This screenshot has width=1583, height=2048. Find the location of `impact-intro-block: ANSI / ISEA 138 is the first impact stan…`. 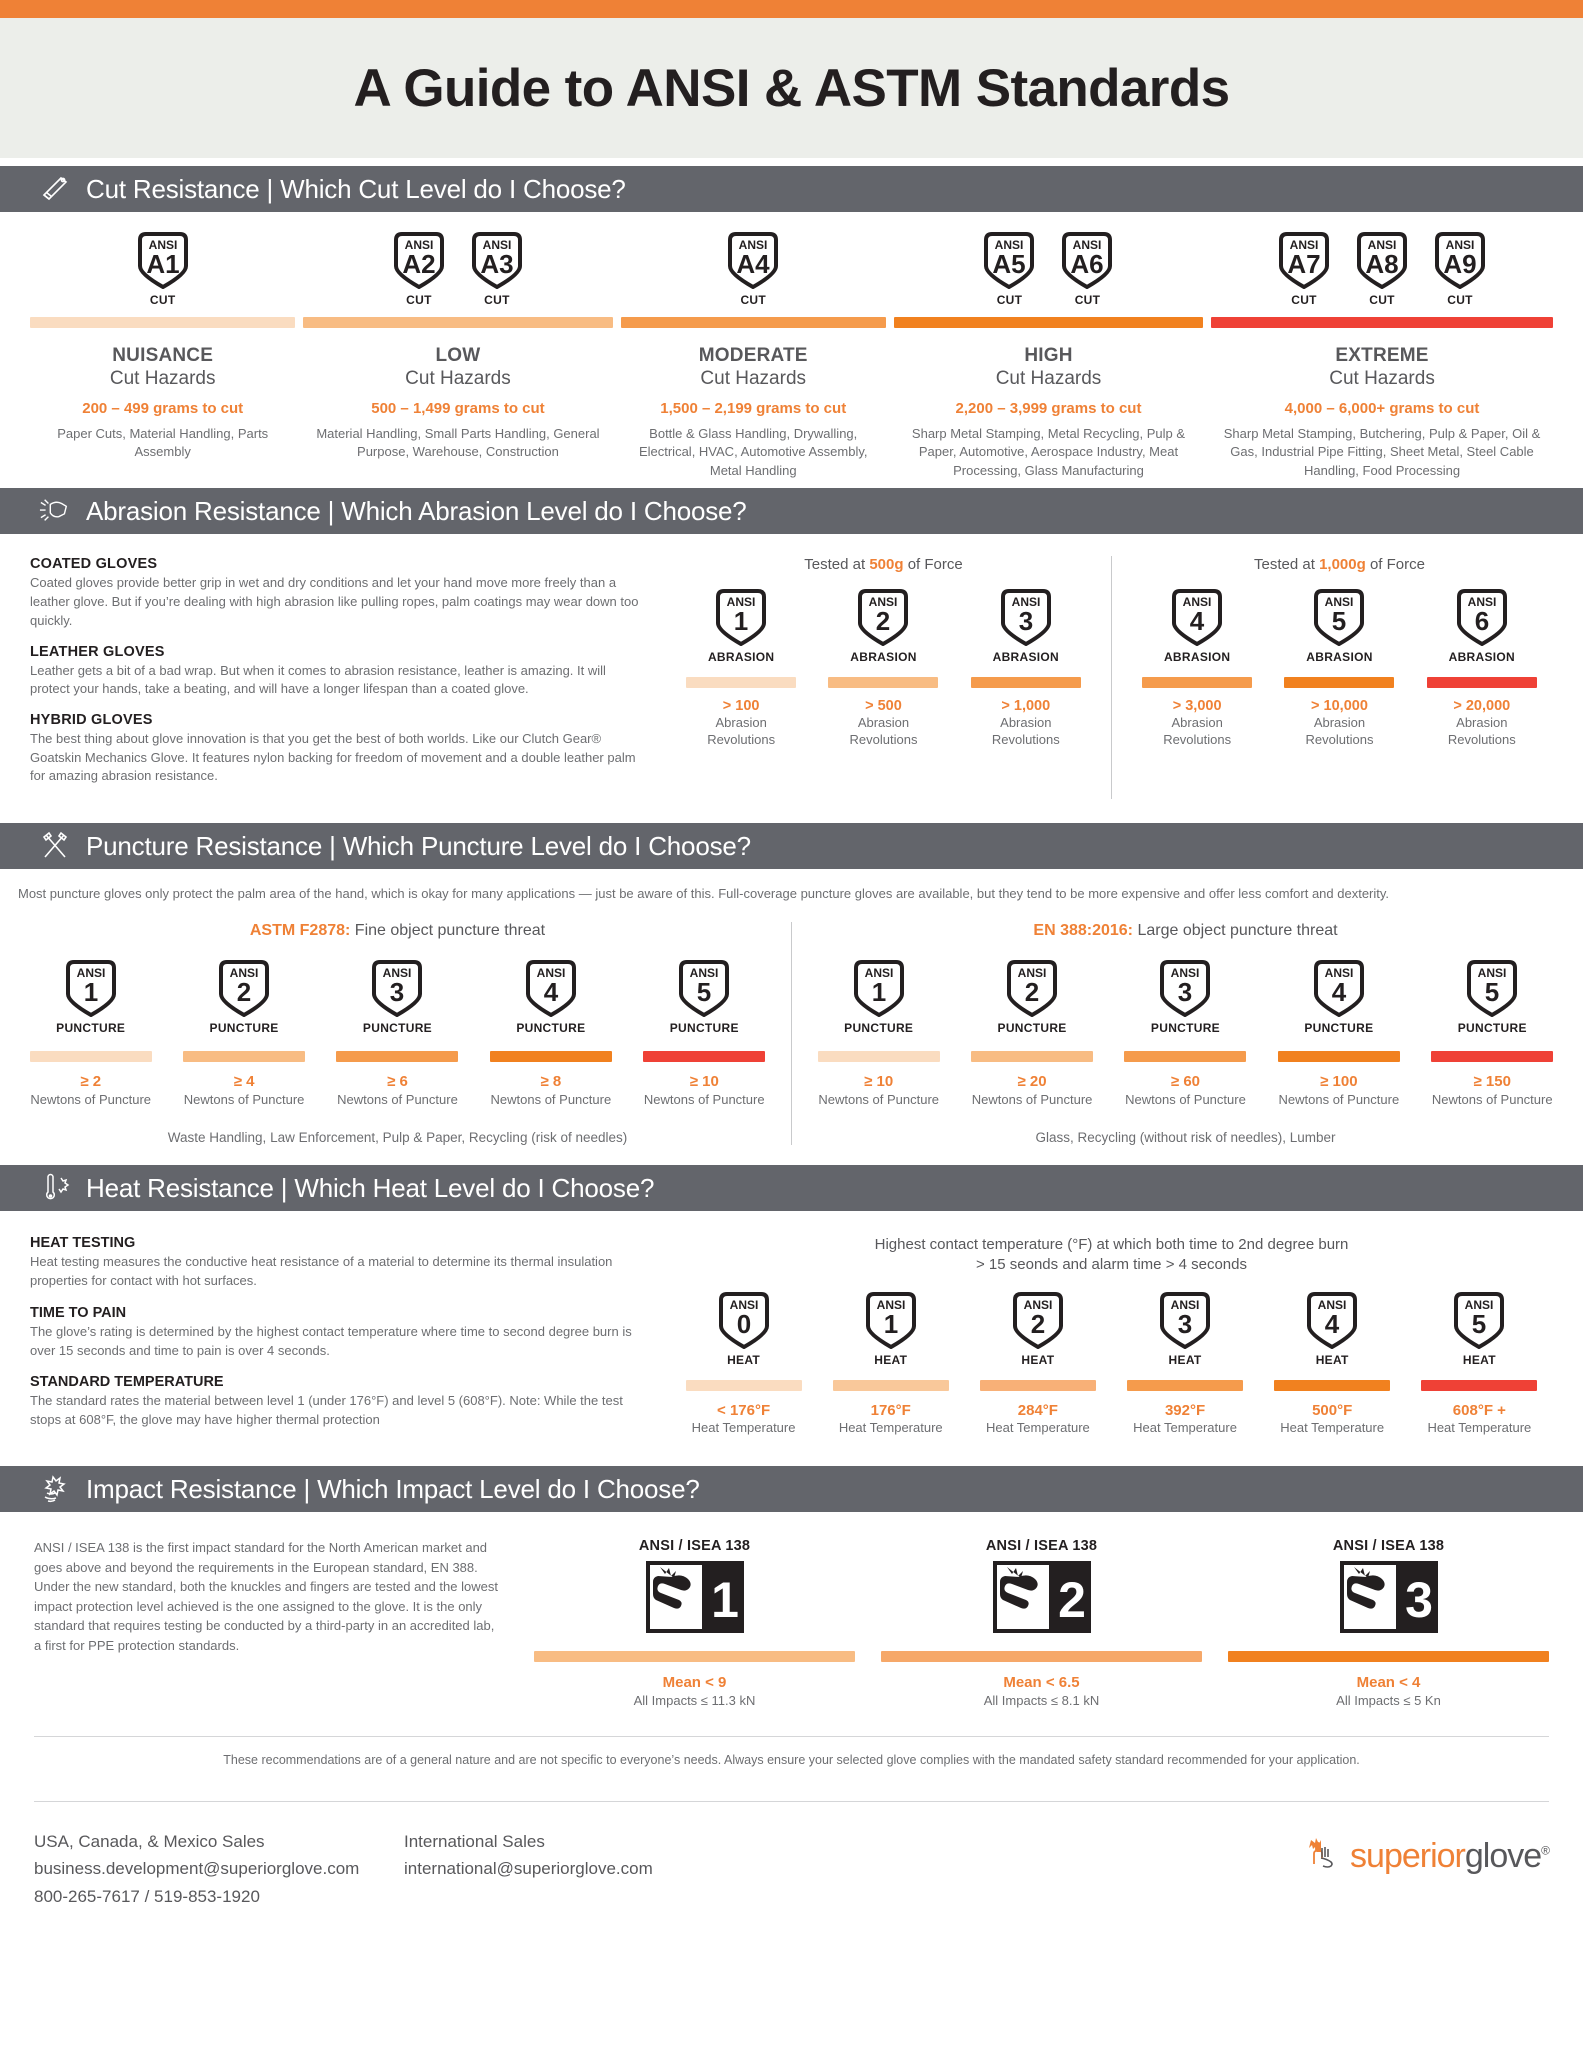

impact-intro-block: ANSI / ISEA 138 is the first impact stan… is located at coordinates (269, 1623).